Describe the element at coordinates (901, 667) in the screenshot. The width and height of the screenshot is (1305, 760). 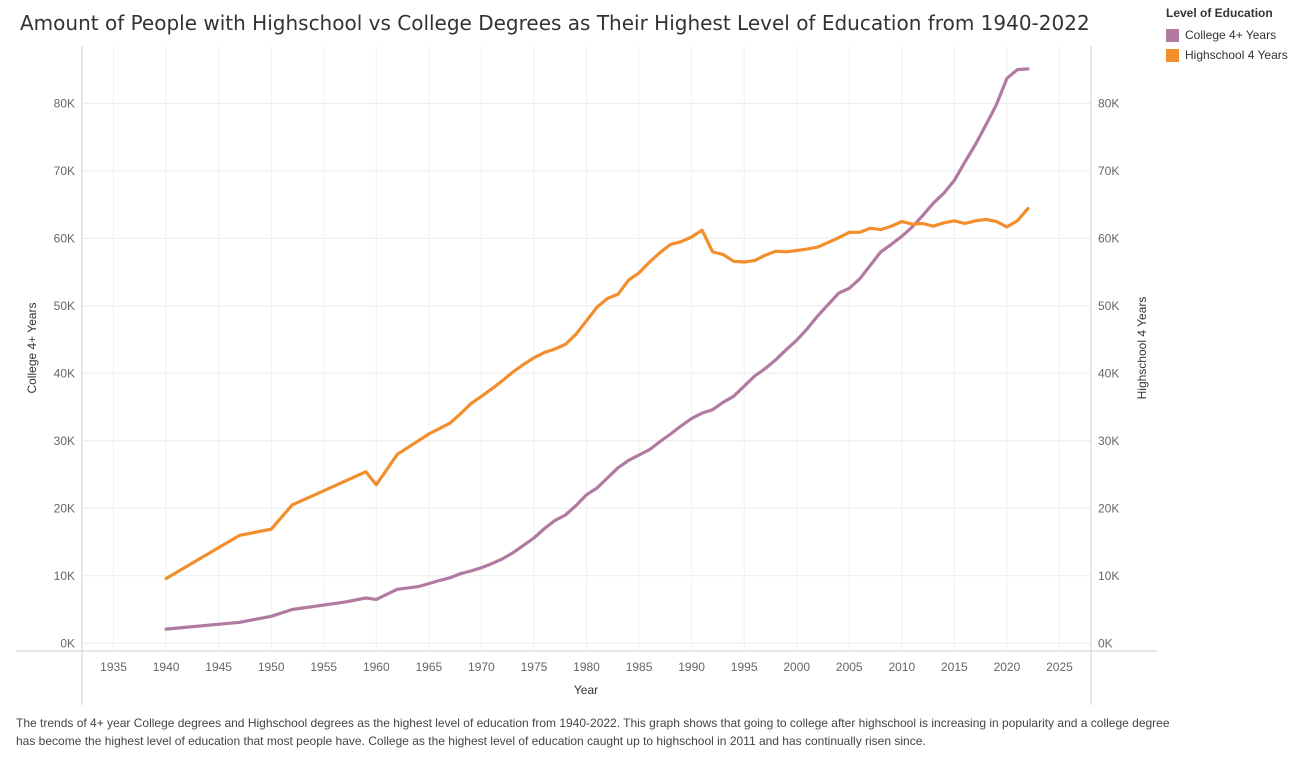
I see `x-tick-label: 2010` at that location.